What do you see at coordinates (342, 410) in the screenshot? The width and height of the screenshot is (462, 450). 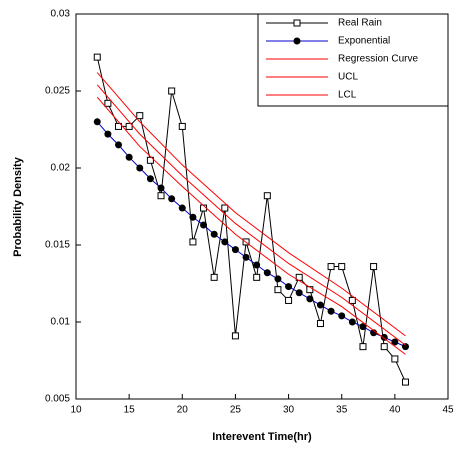 I see `x-tick-label: 35` at bounding box center [342, 410].